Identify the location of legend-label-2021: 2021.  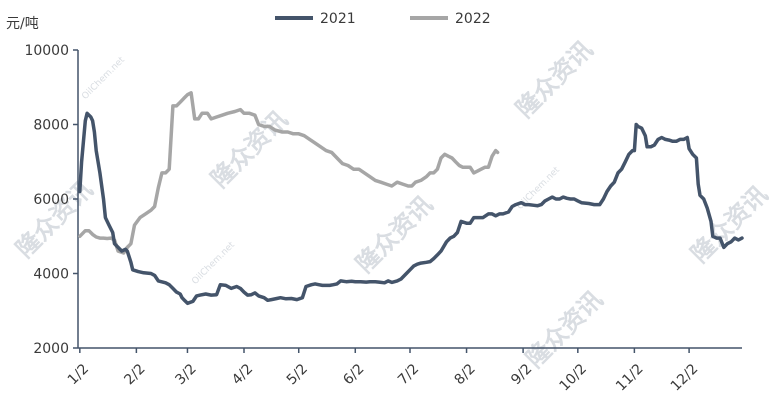
(338, 19).